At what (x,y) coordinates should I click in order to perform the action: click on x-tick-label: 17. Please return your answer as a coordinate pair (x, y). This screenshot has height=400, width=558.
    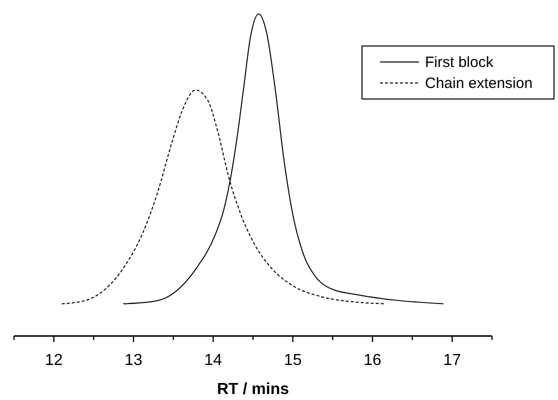
    Looking at the image, I should click on (452, 360).